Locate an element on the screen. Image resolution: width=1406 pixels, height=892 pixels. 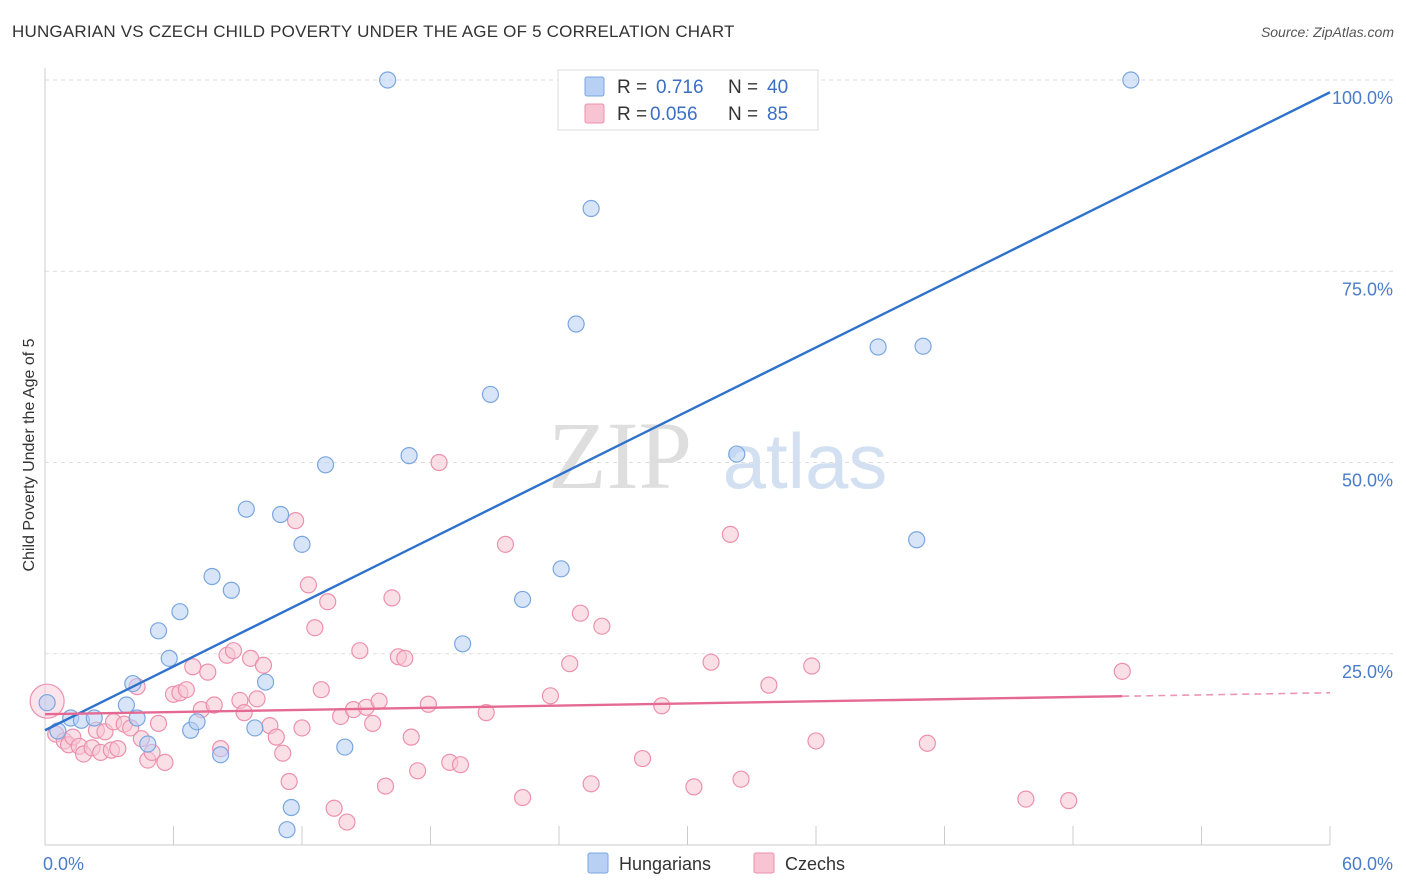
legend-r-label: R = is located at coordinates (632, 87).